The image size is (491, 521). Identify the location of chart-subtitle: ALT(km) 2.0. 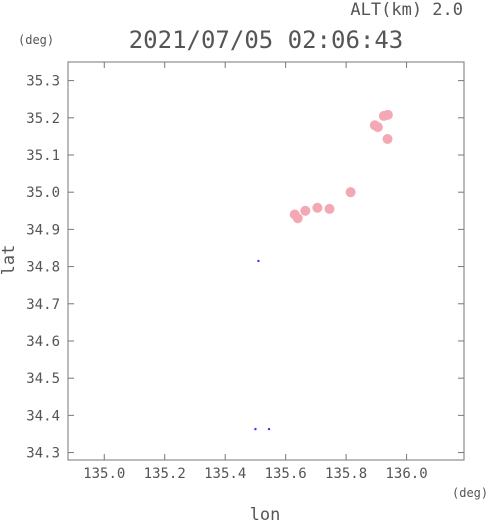
(406, 10).